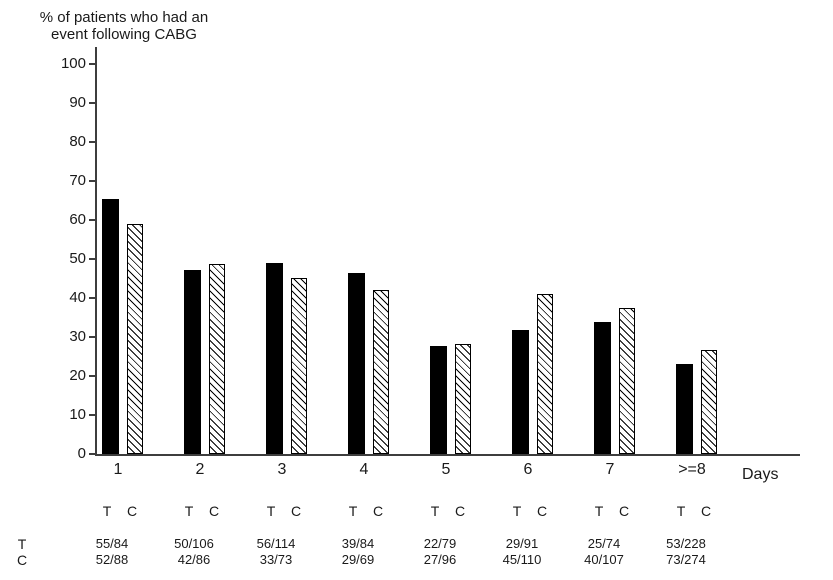 The width and height of the screenshot is (833, 580). Describe the element at coordinates (522, 543) in the screenshot. I see `fraction-t: 29/91` at that location.